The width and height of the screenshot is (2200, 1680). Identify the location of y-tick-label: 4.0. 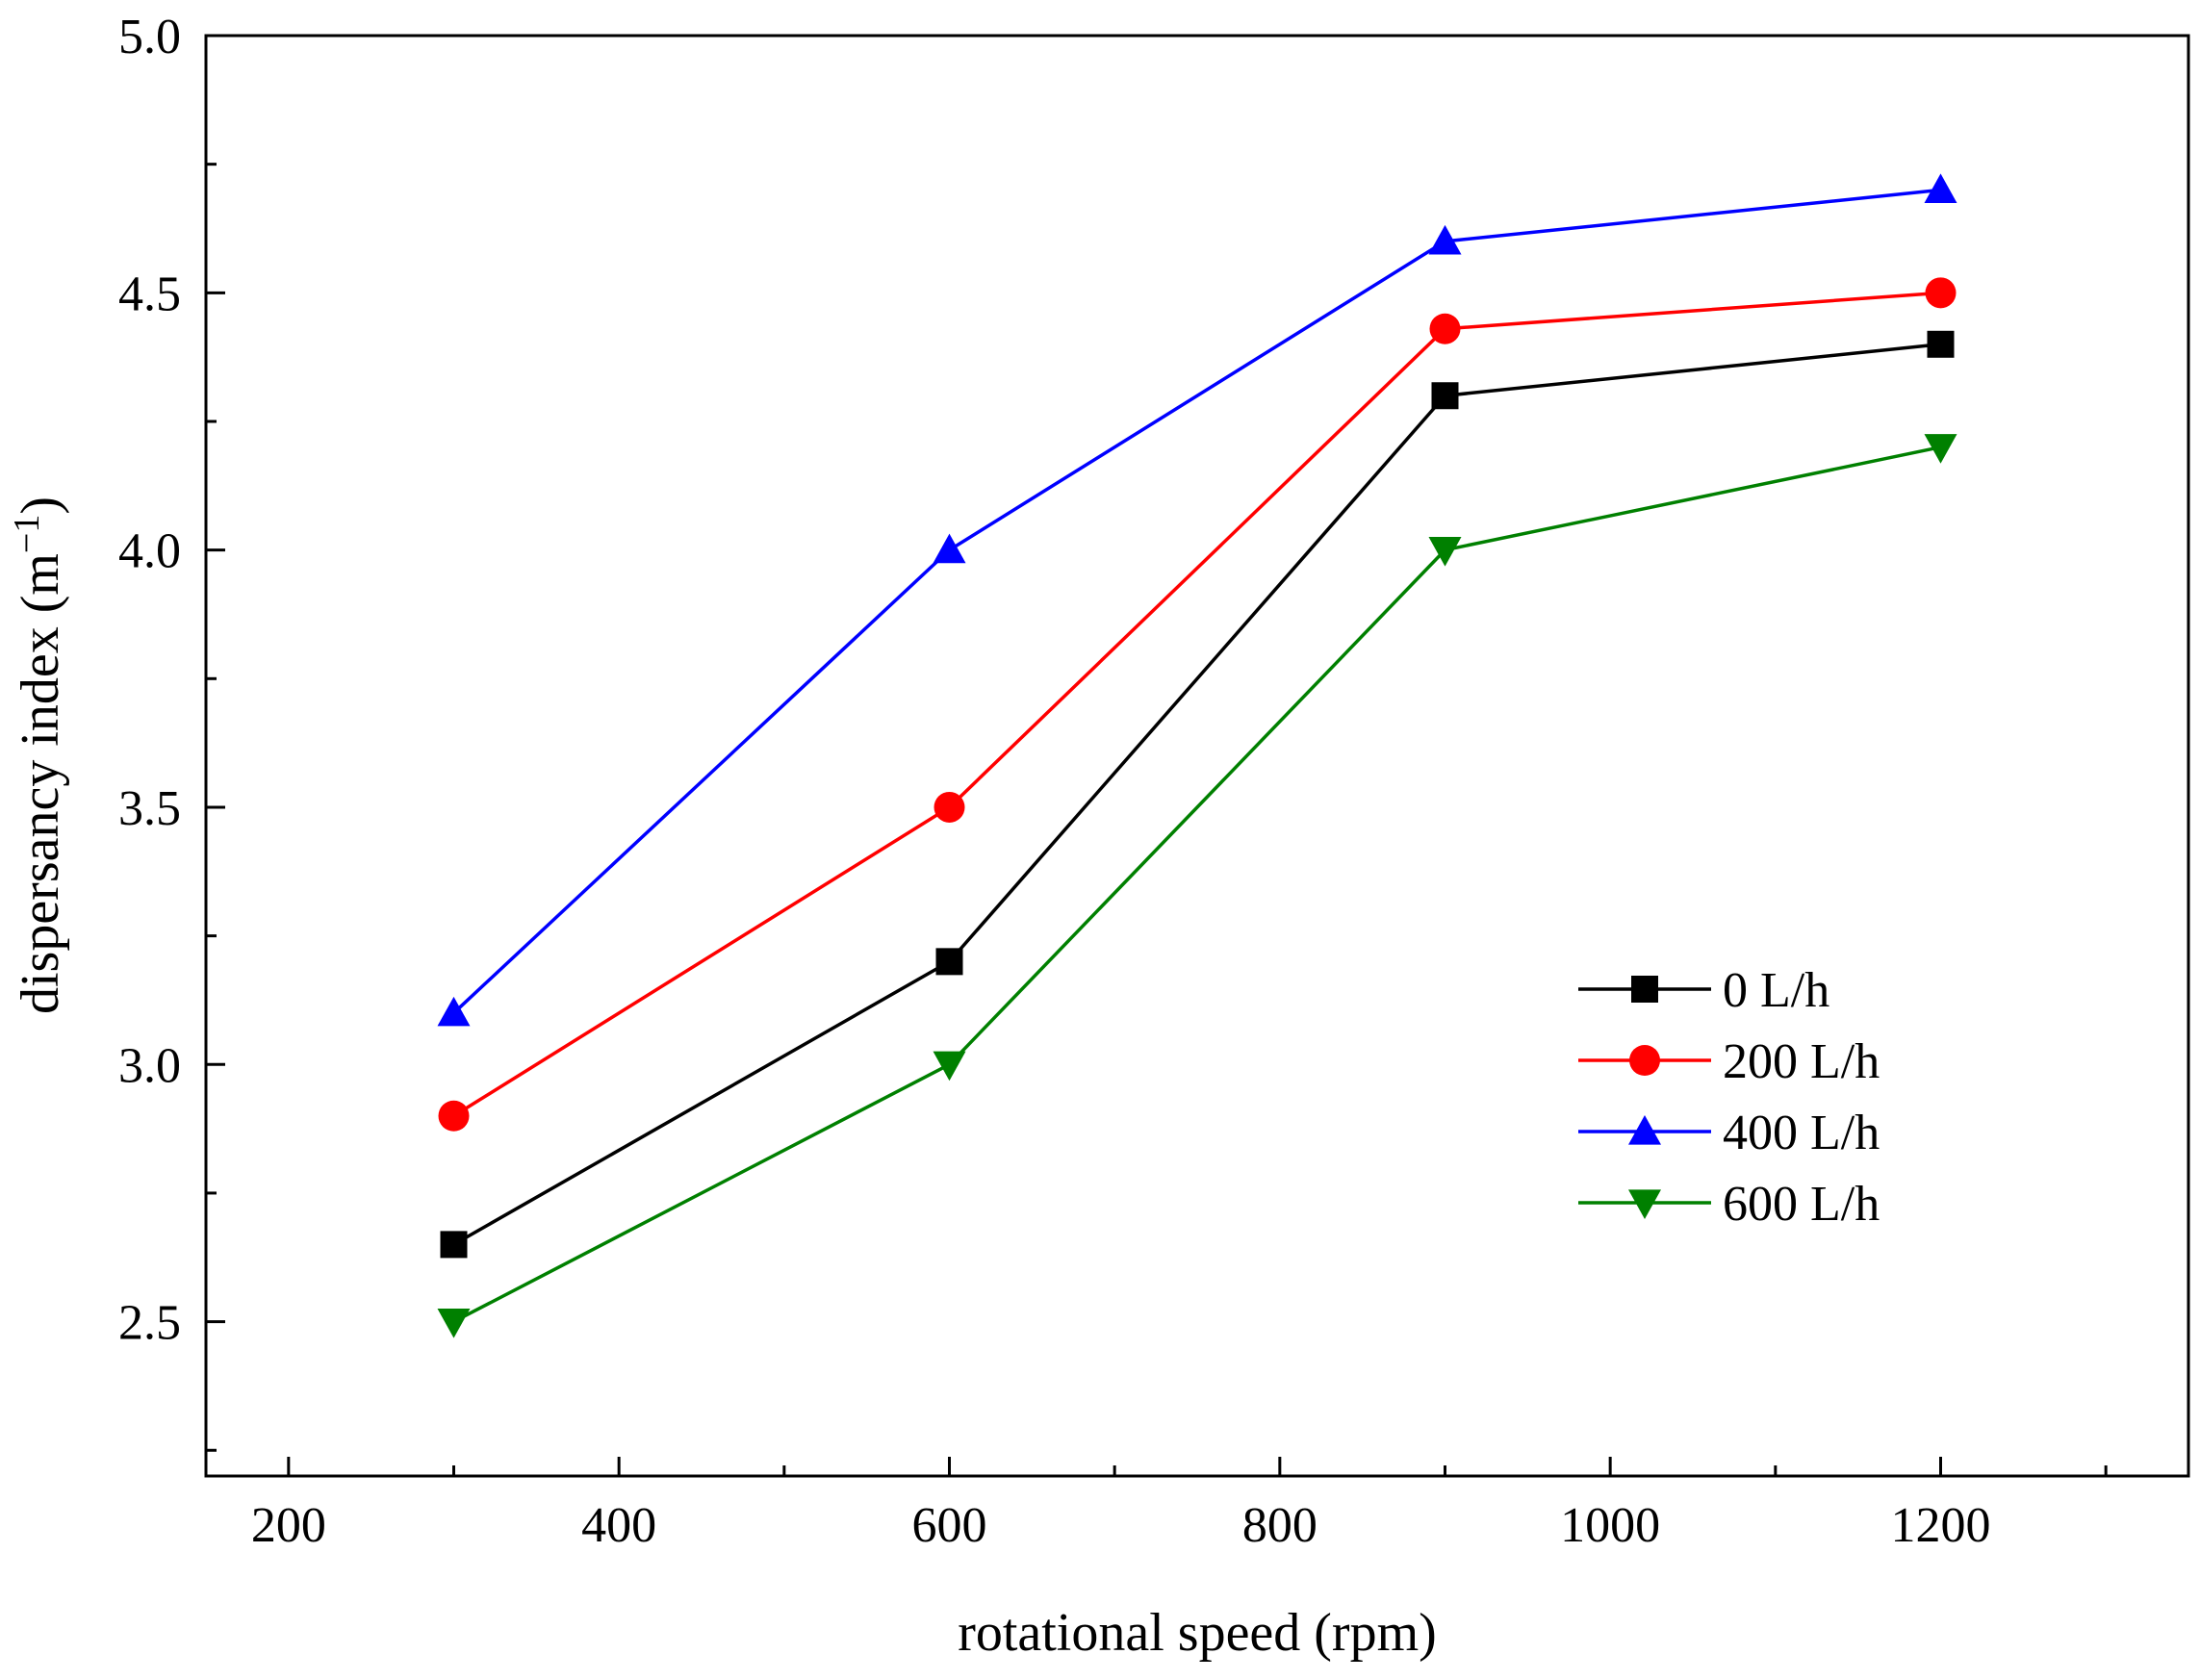
(149, 552).